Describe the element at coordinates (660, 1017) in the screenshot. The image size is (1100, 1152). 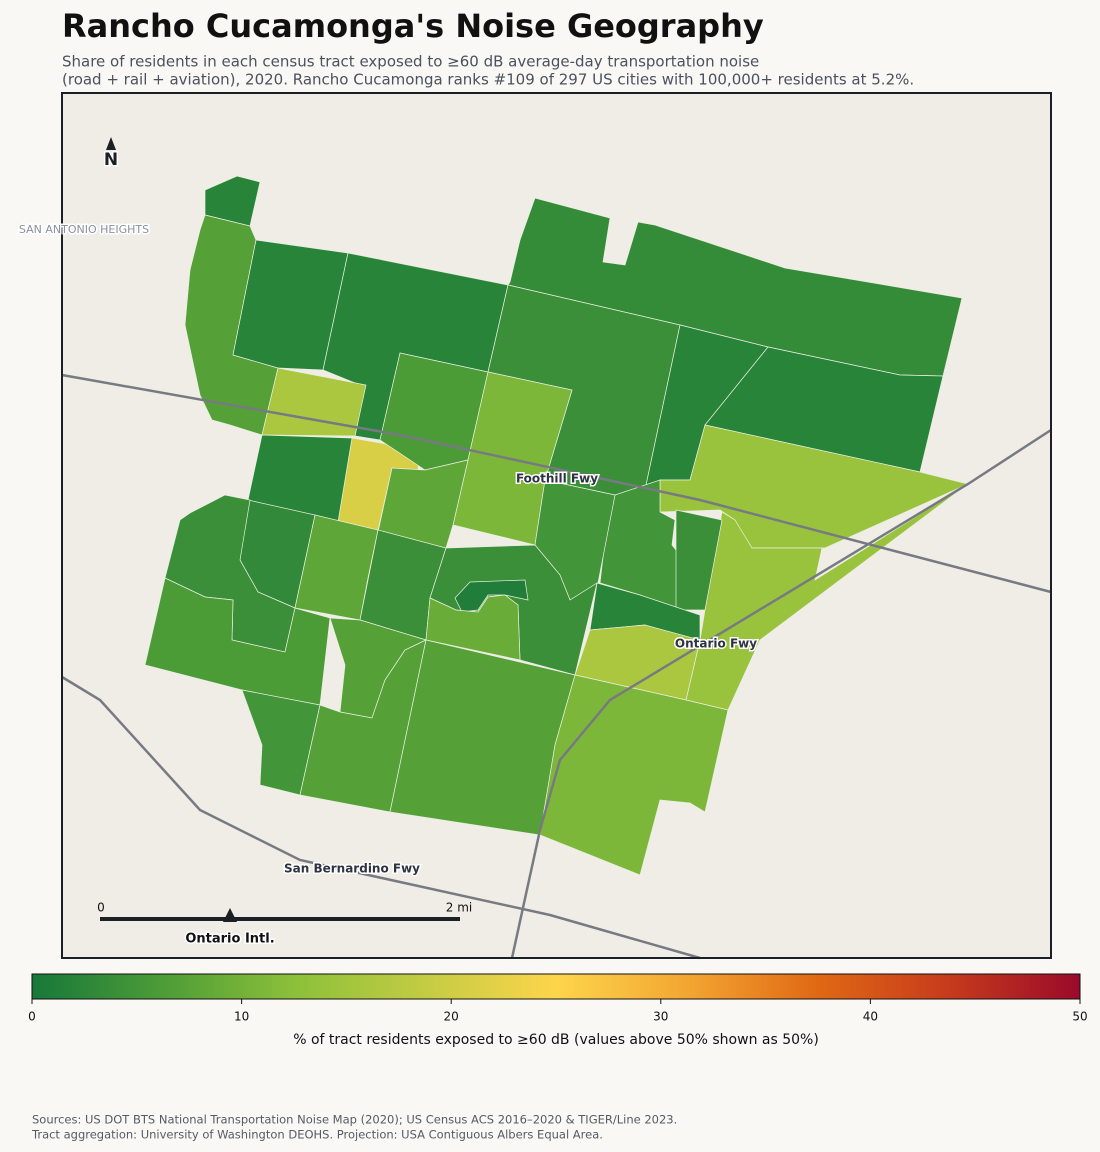
I see `colorbar-tick-label: 30` at that location.